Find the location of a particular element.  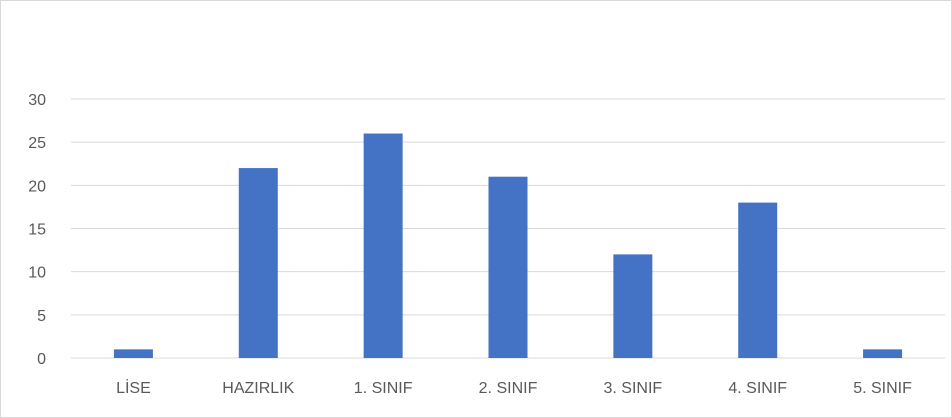

y-tick-label: 20 is located at coordinates (37, 186).